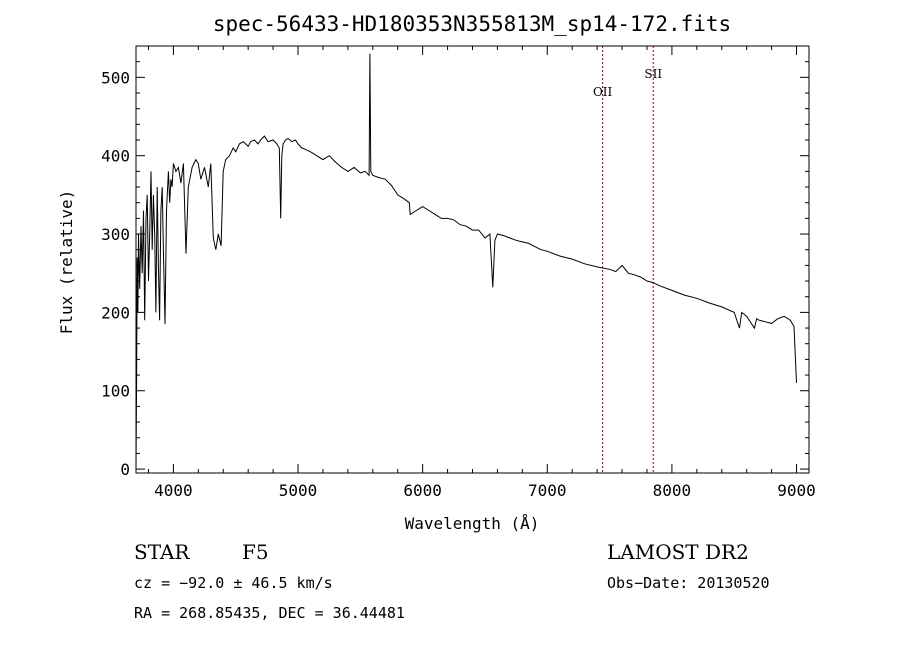 This screenshot has height=649, width=900. Describe the element at coordinates (115, 77) in the screenshot. I see `y-tick-label: 500` at that location.